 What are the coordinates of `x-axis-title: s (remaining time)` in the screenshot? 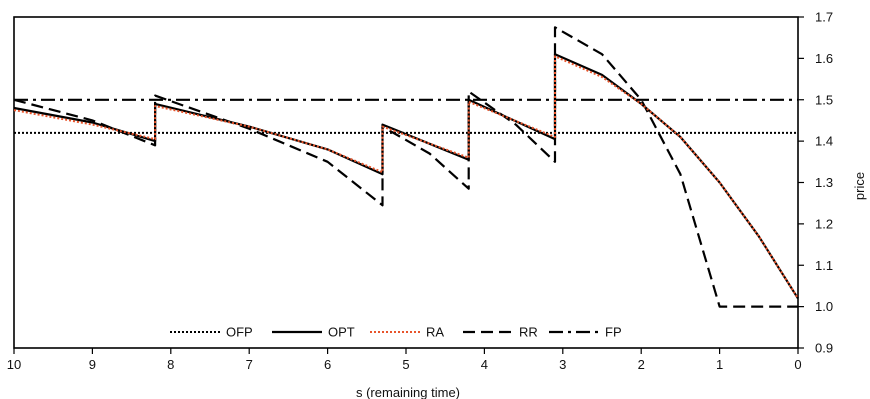 It's located at (408, 392).